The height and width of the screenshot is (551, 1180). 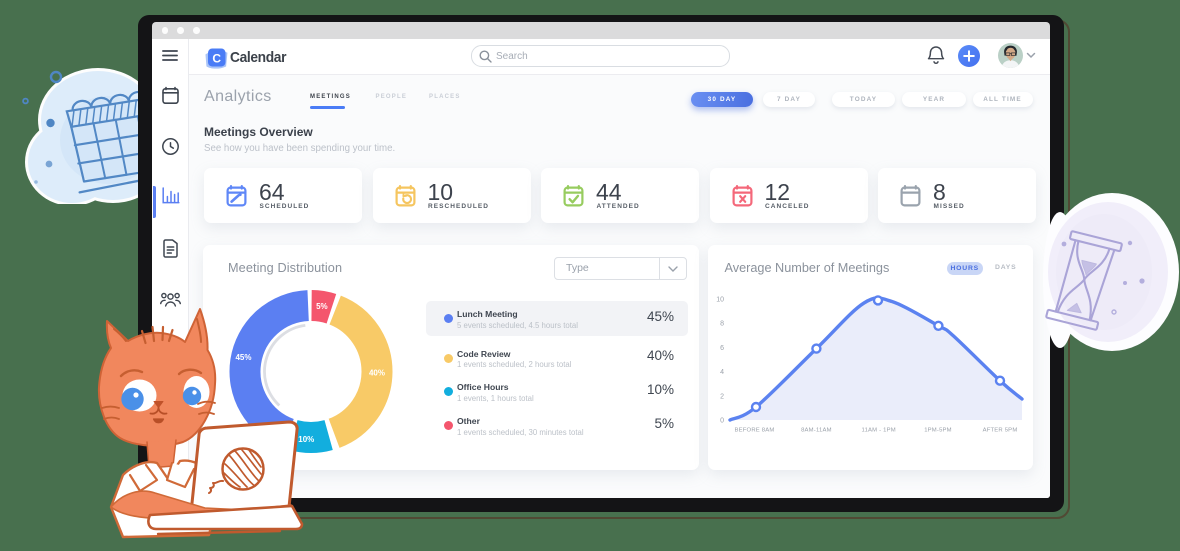 What do you see at coordinates (879, 431) in the screenshot?
I see `svg-text: 11AM - 1PM` at bounding box center [879, 431].